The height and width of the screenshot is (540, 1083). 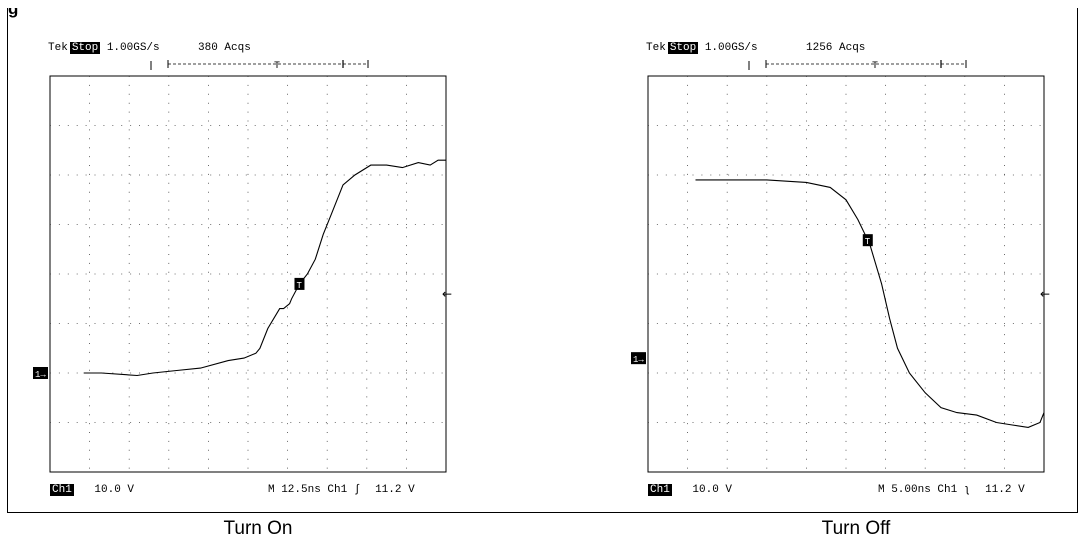 I want to click on trigger-slope-icon: ∫, so click(x=357, y=490).